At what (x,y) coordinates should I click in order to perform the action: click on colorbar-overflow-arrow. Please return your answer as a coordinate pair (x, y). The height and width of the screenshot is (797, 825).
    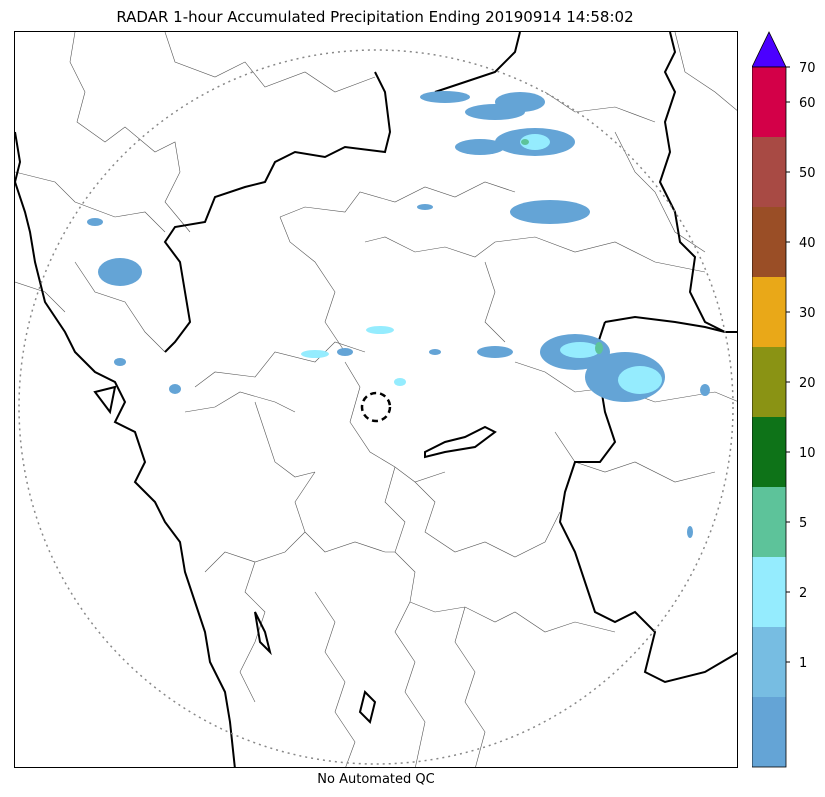
    Looking at the image, I should click on (769, 49).